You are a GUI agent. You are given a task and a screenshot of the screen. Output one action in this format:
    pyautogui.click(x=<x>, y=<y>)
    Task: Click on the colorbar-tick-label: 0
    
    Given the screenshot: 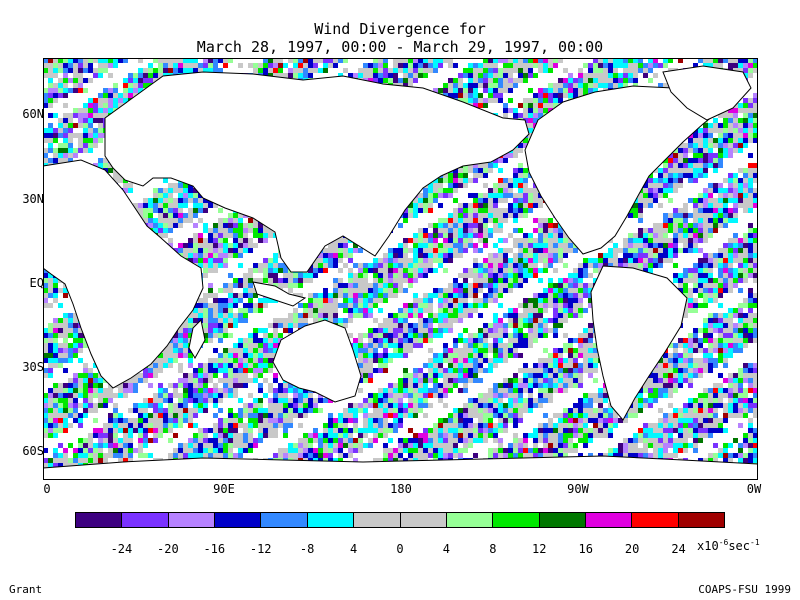 What is the action you would take?
    pyautogui.click(x=400, y=549)
    